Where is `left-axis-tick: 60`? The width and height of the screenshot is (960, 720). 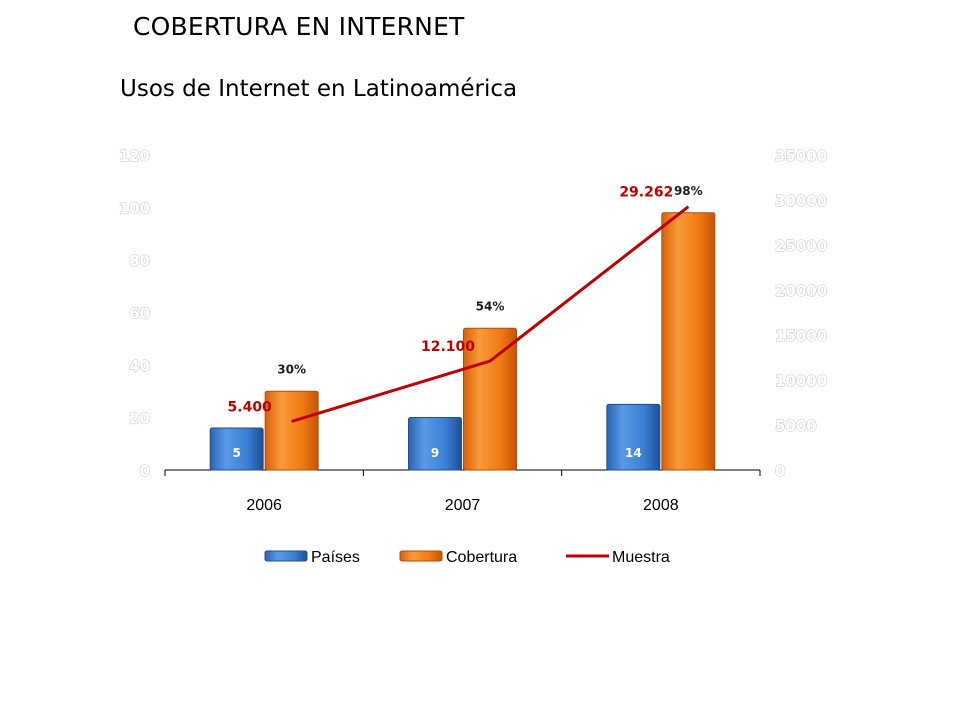 left-axis-tick: 60 is located at coordinates (139, 314).